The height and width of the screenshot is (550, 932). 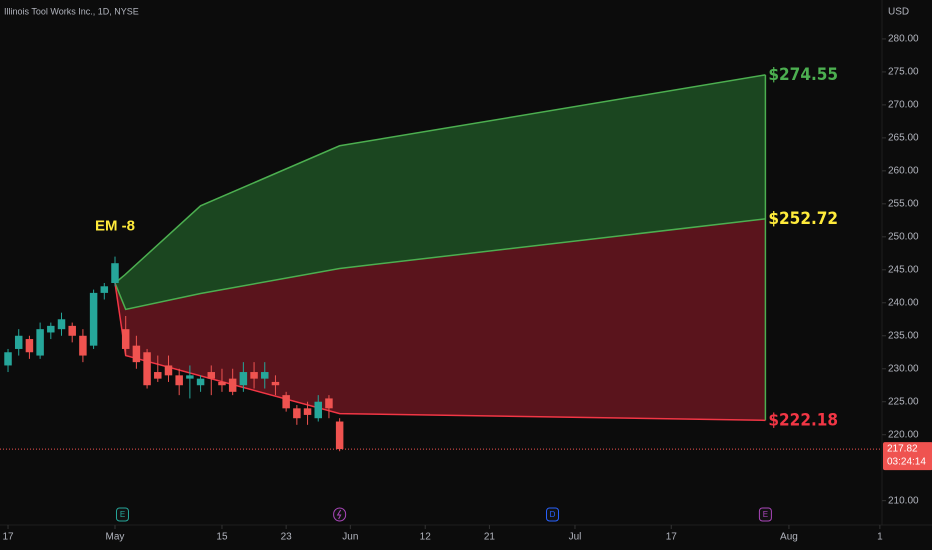 What do you see at coordinates (440, 264) in the screenshot?
I see `level-line` at bounding box center [440, 264].